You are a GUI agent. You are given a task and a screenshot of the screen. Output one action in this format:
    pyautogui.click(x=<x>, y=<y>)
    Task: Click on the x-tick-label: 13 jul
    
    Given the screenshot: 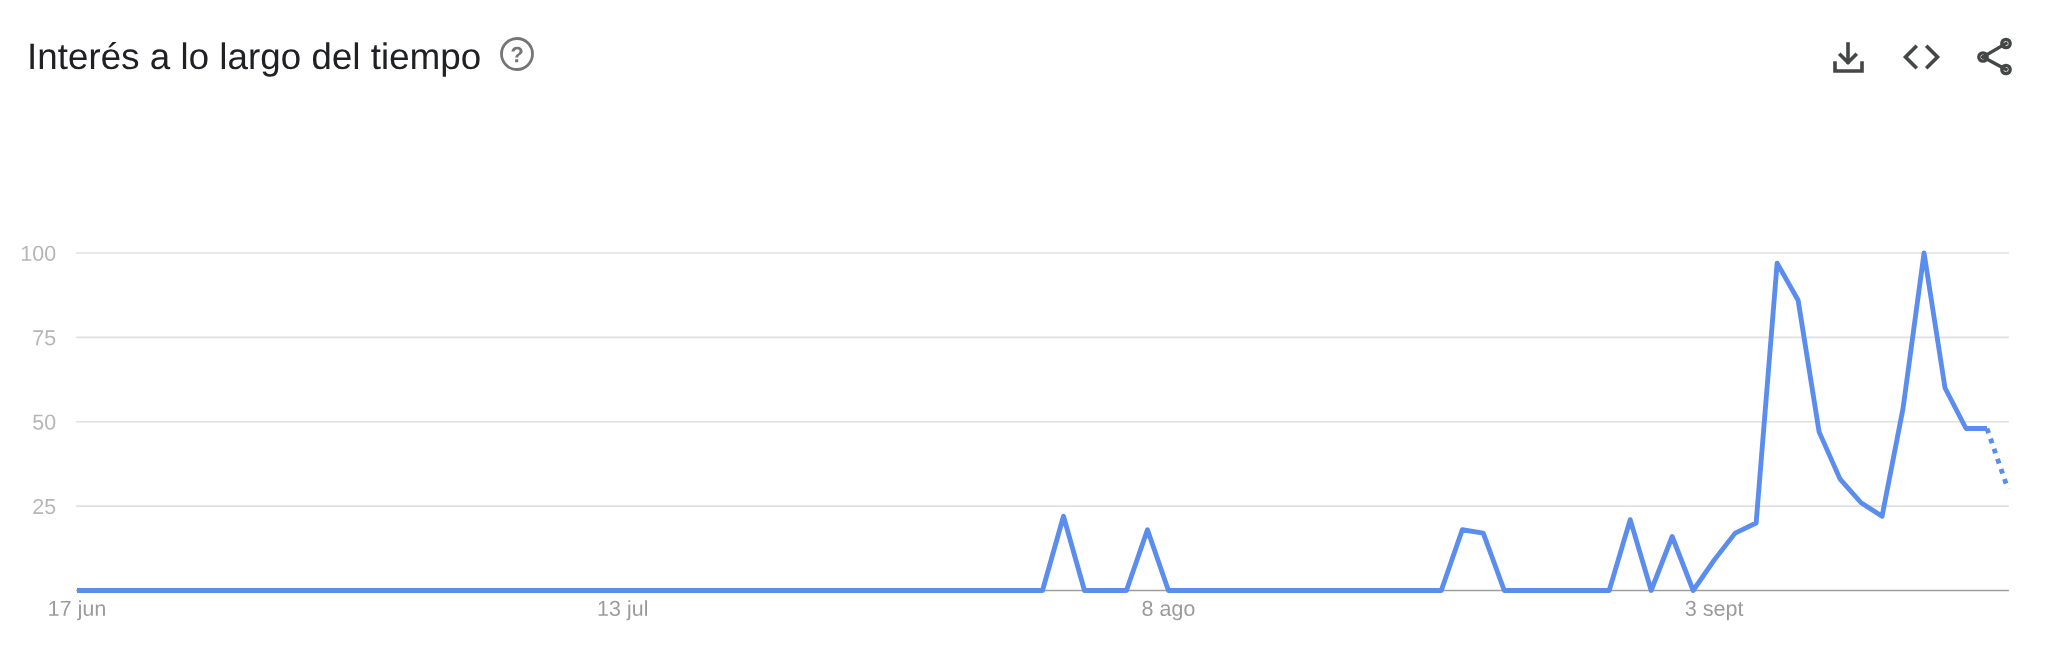 What is the action you would take?
    pyautogui.click(x=623, y=610)
    